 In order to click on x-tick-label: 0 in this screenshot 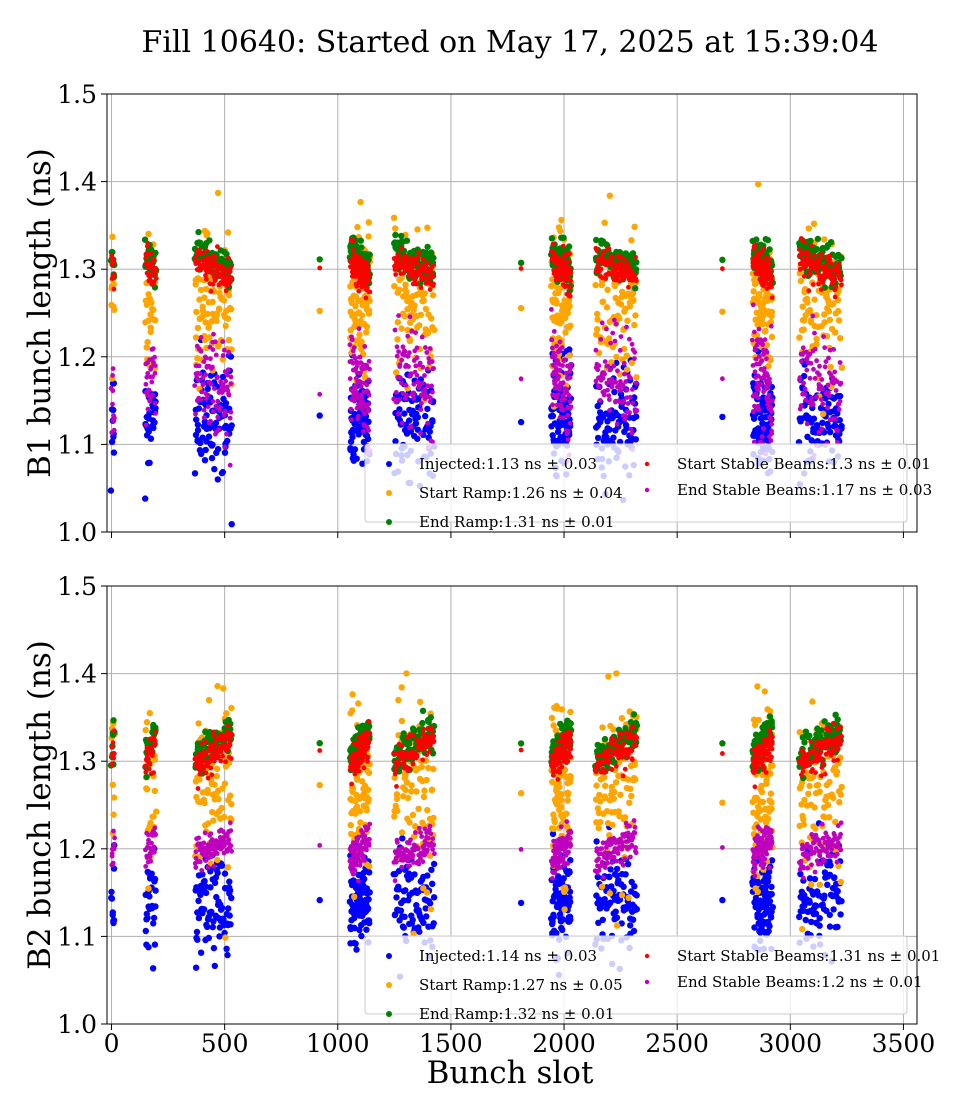, I will do `click(112, 1043)`.